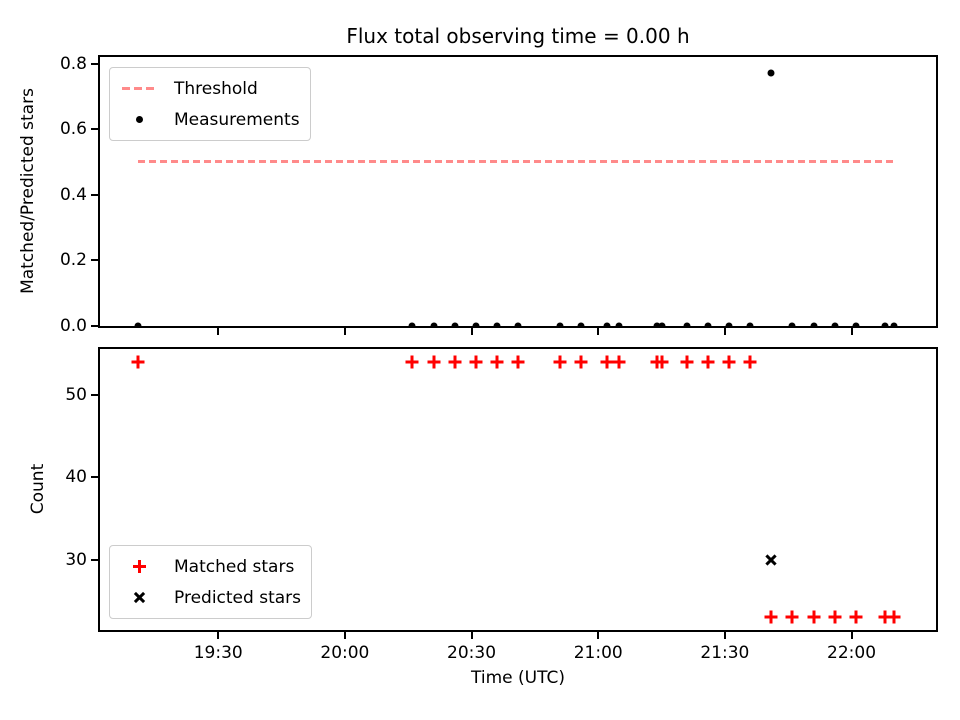 This screenshot has height=720, width=960. What do you see at coordinates (216, 88) in the screenshot?
I see `legend-label: Threshold` at bounding box center [216, 88].